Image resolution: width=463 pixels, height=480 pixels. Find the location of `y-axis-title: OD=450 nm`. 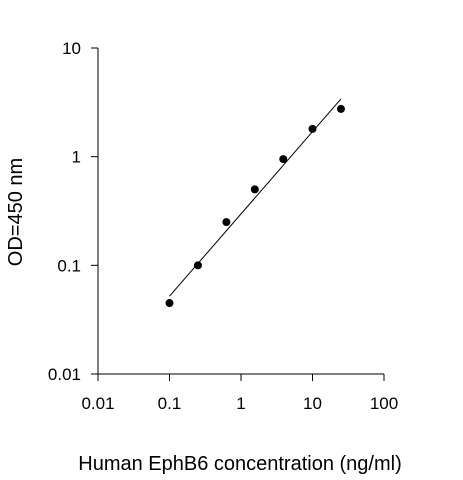

y-axis-title: OD=450 nm is located at coordinates (16, 212).